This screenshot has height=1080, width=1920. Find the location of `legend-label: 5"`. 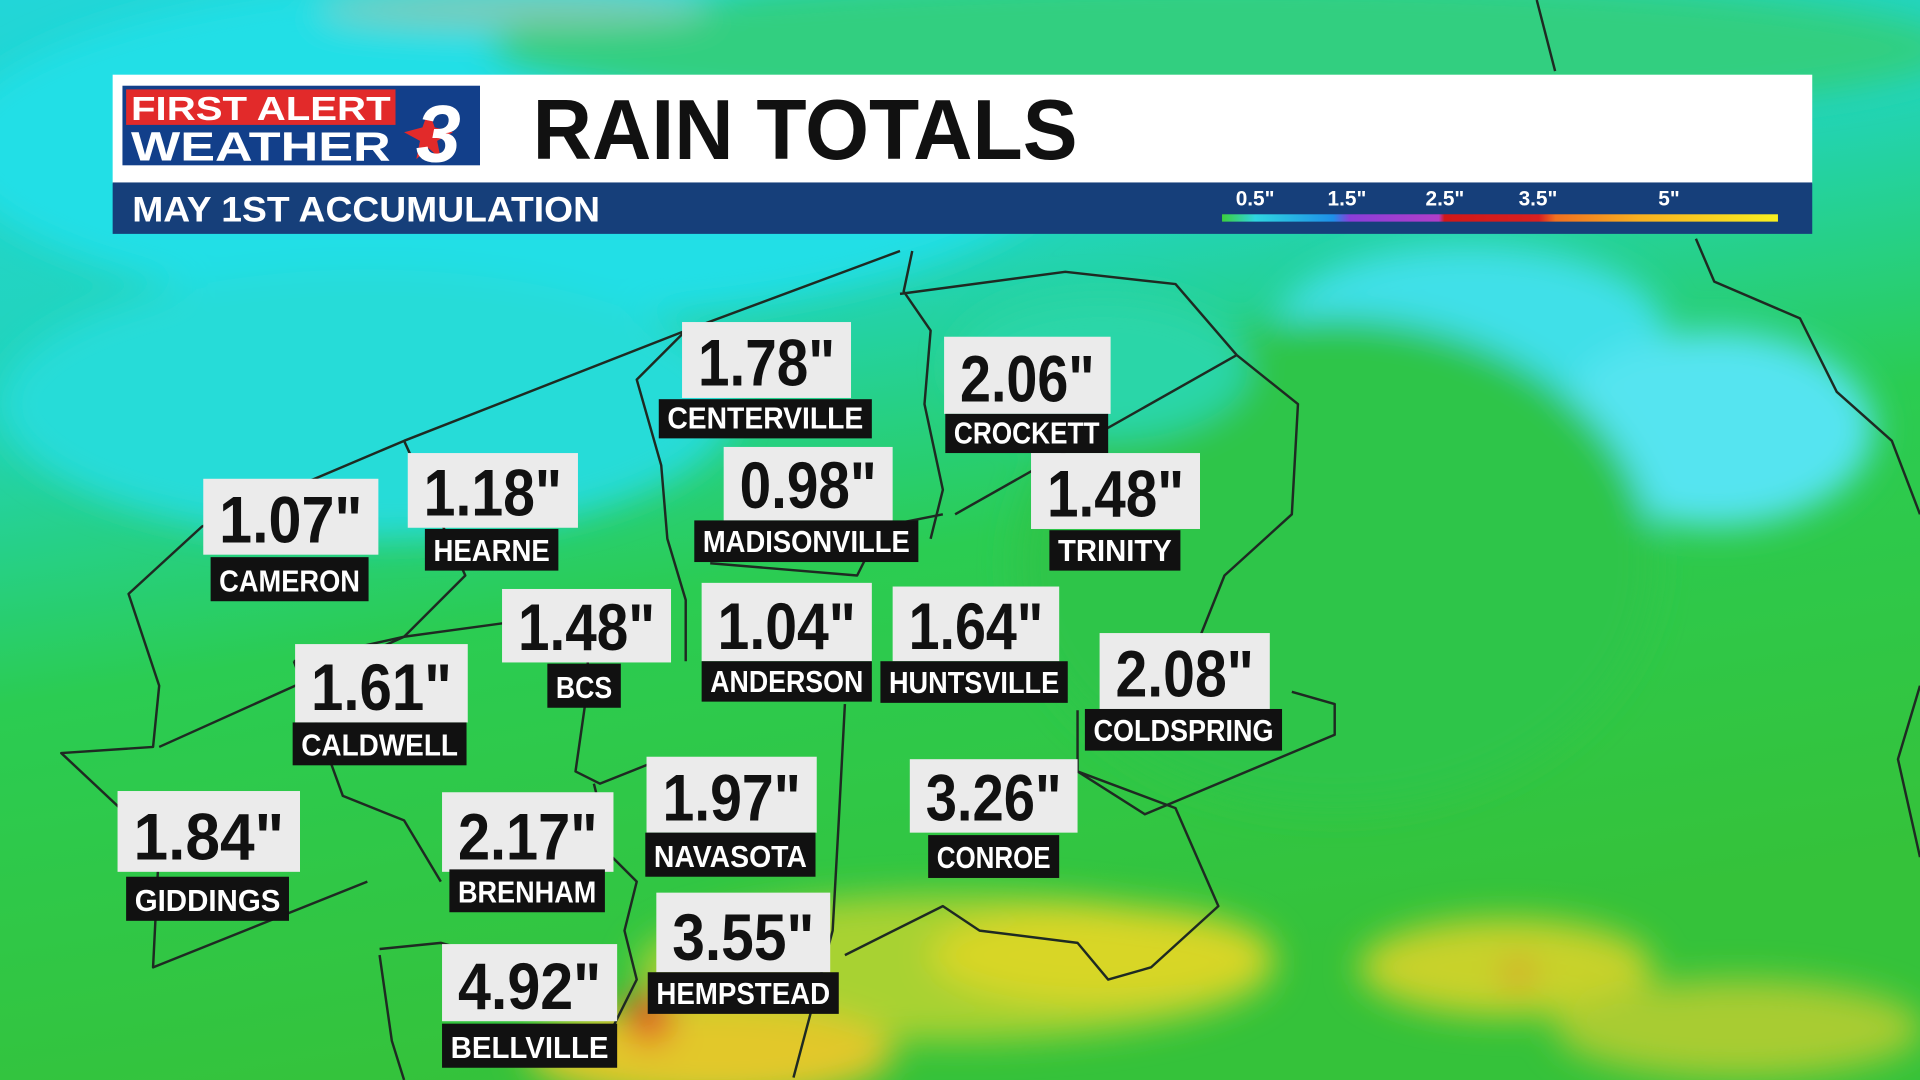

legend-label: 5" is located at coordinates (1668, 199).